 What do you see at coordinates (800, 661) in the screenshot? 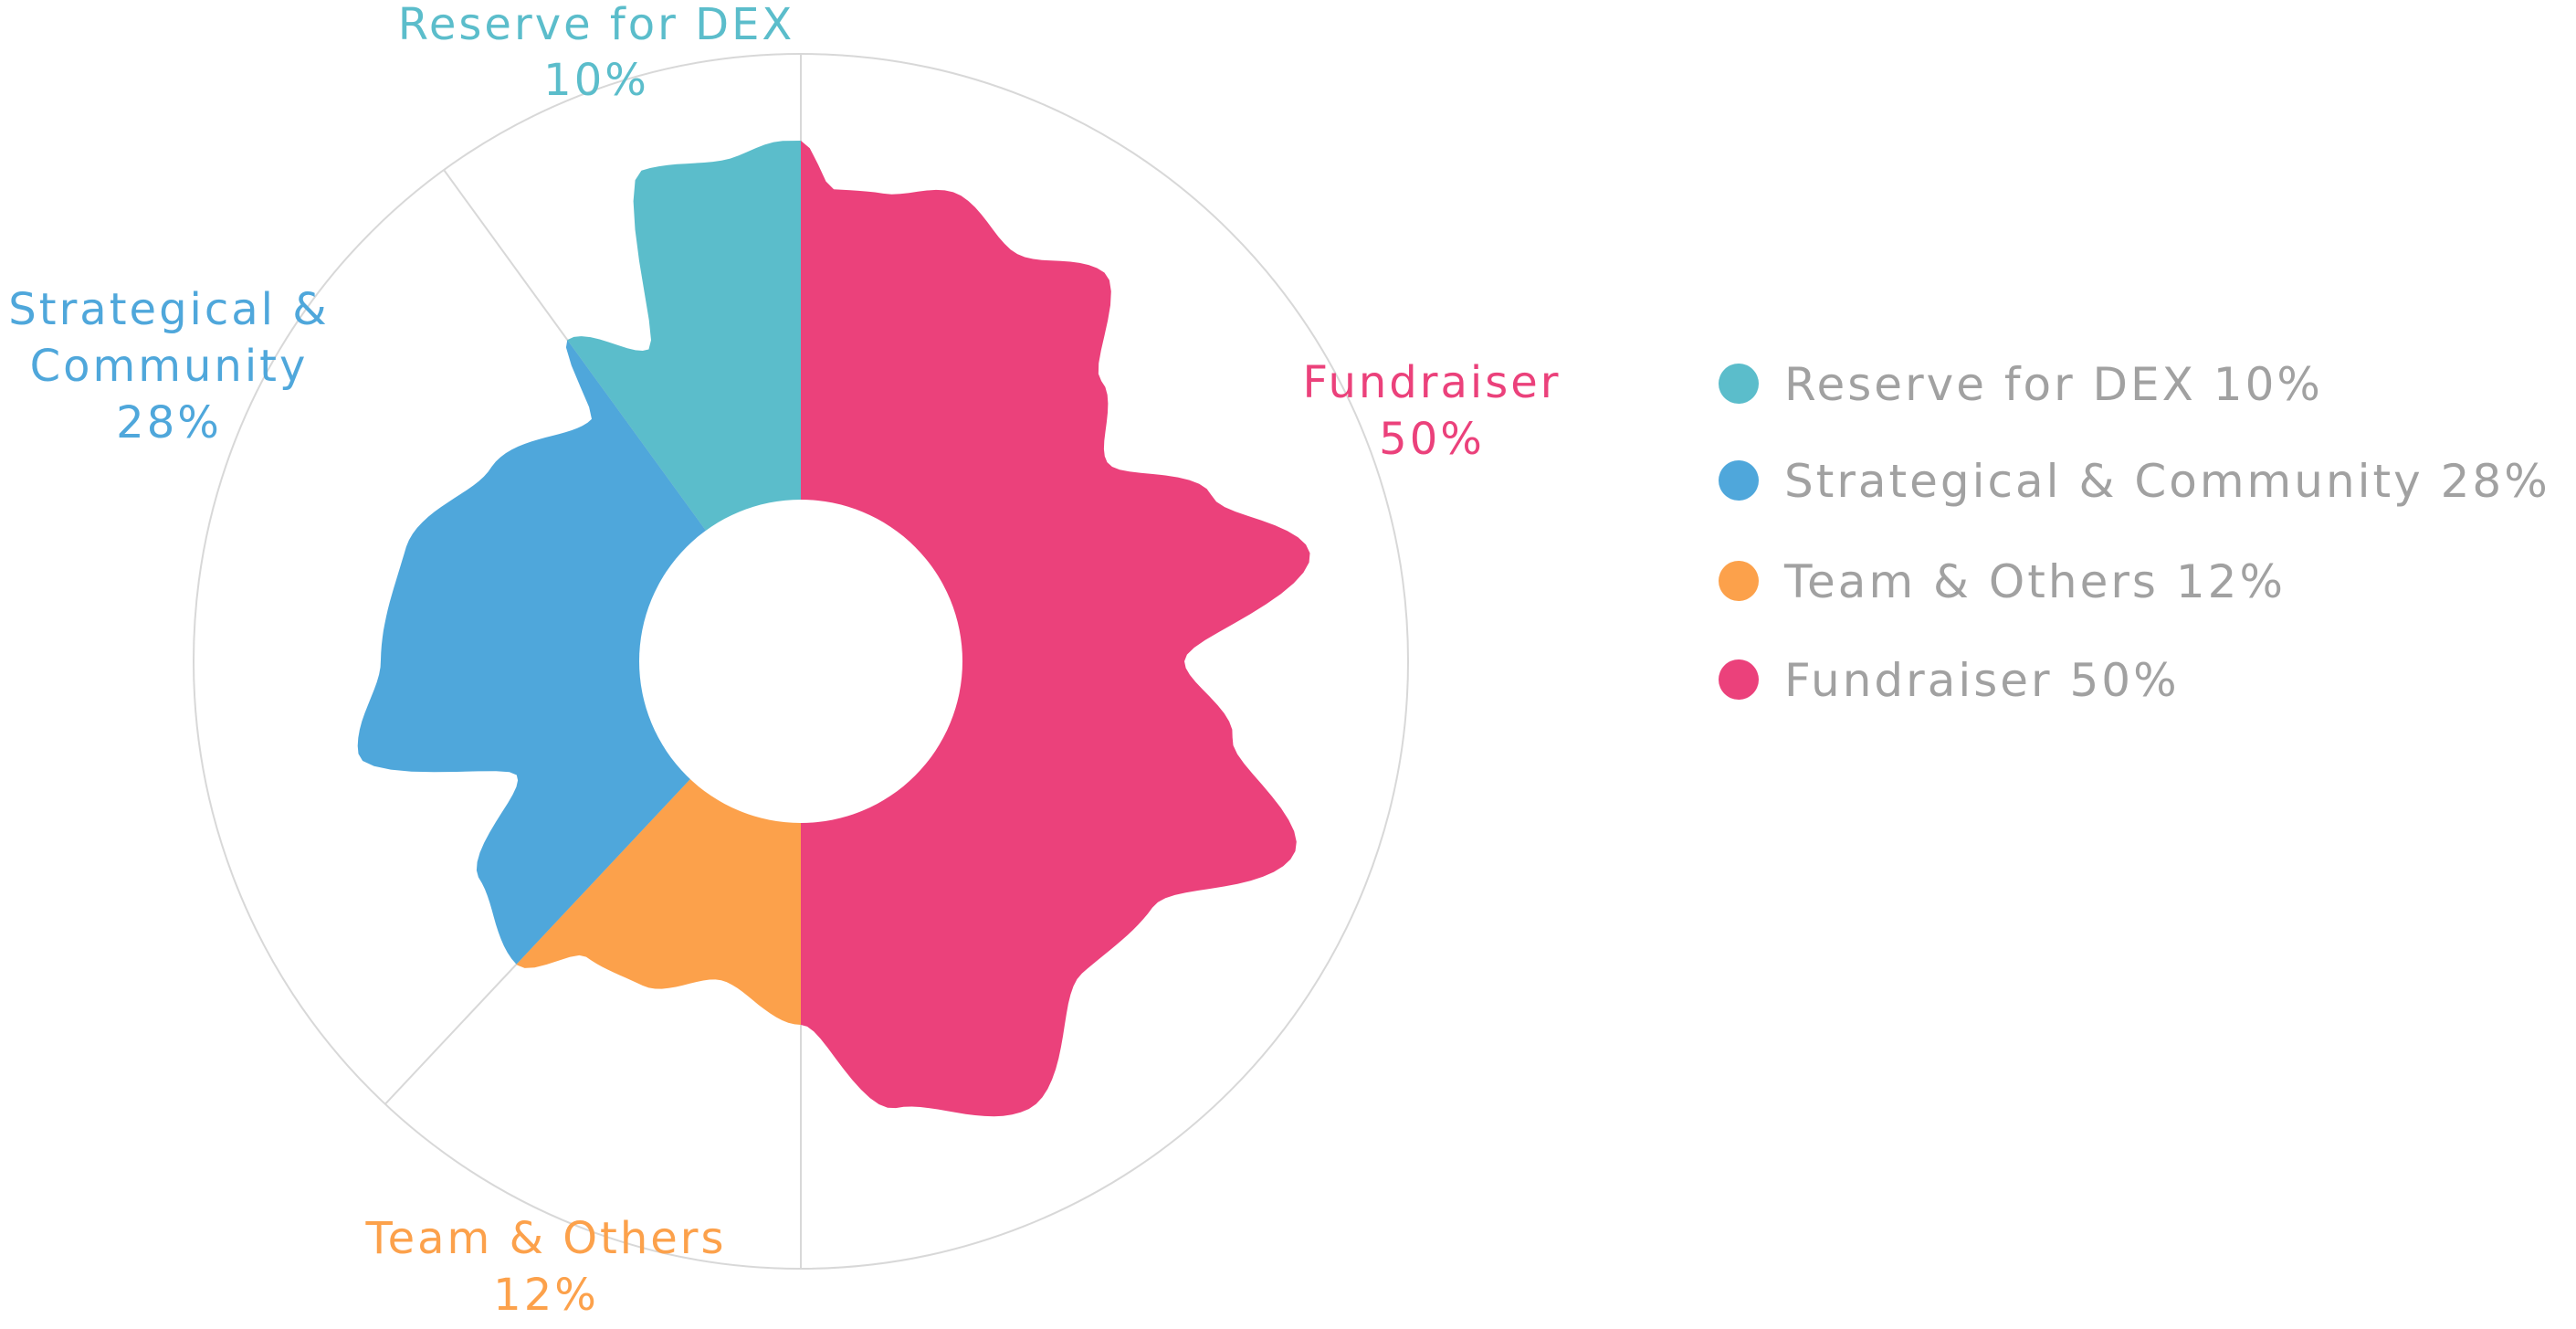
I see `donut-center-hole` at bounding box center [800, 661].